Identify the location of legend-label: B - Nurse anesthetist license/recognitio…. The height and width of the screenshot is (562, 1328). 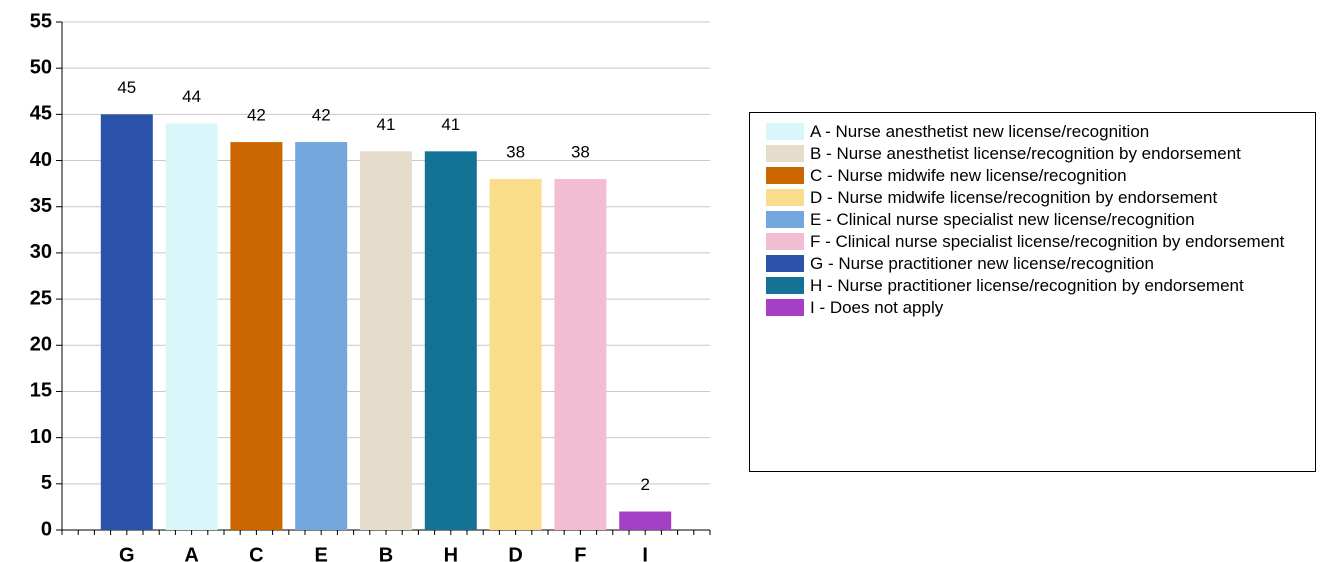
(1025, 153).